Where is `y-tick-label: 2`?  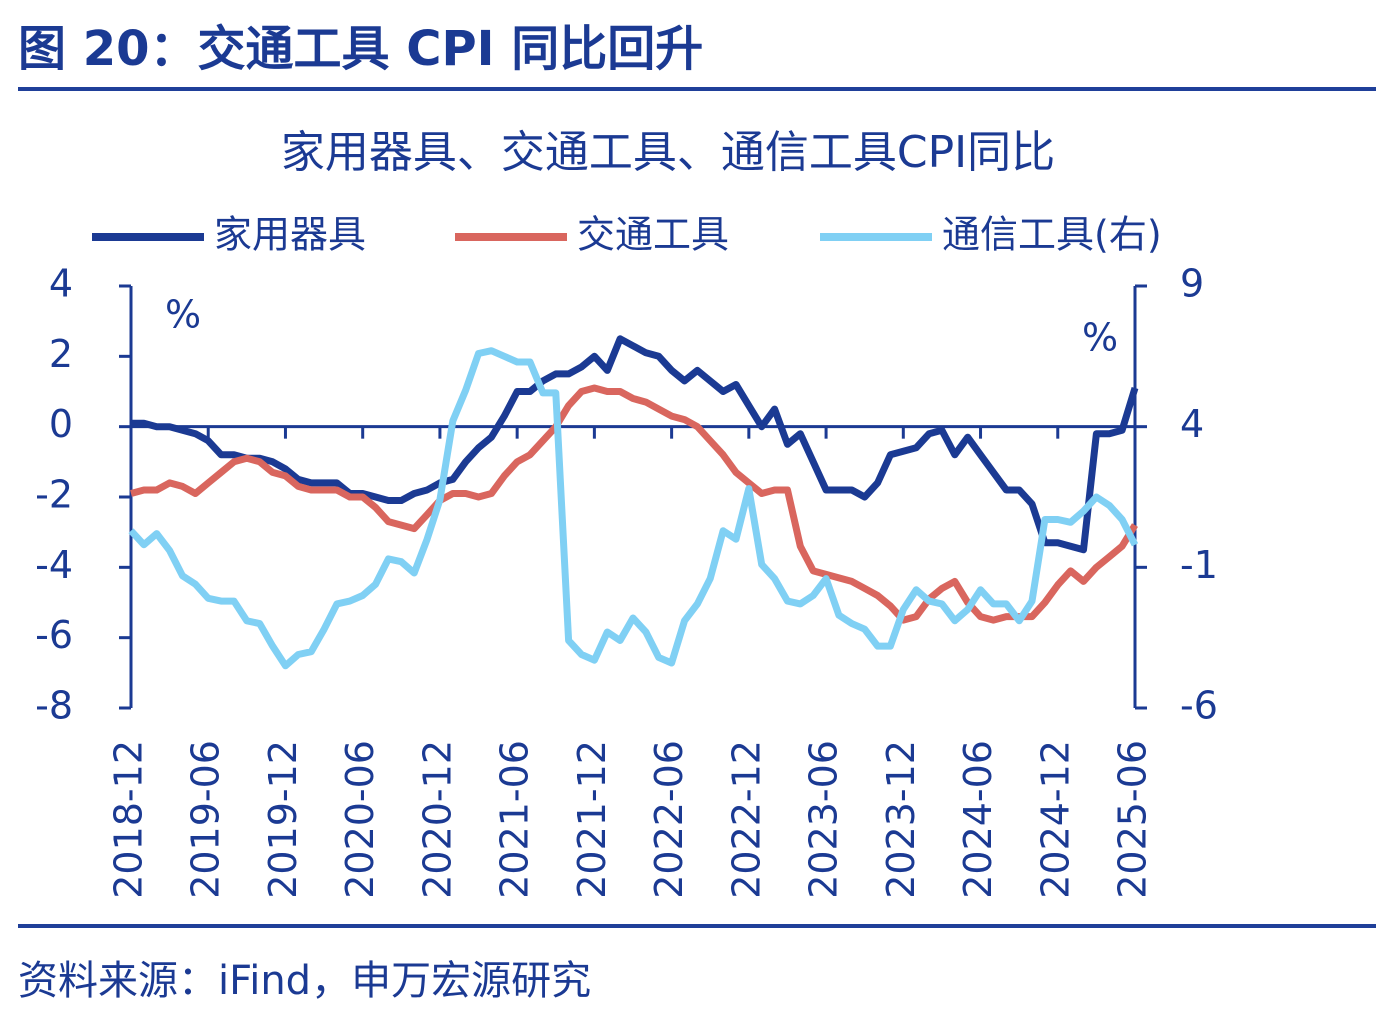 y-tick-label: 2 is located at coordinates (61, 354).